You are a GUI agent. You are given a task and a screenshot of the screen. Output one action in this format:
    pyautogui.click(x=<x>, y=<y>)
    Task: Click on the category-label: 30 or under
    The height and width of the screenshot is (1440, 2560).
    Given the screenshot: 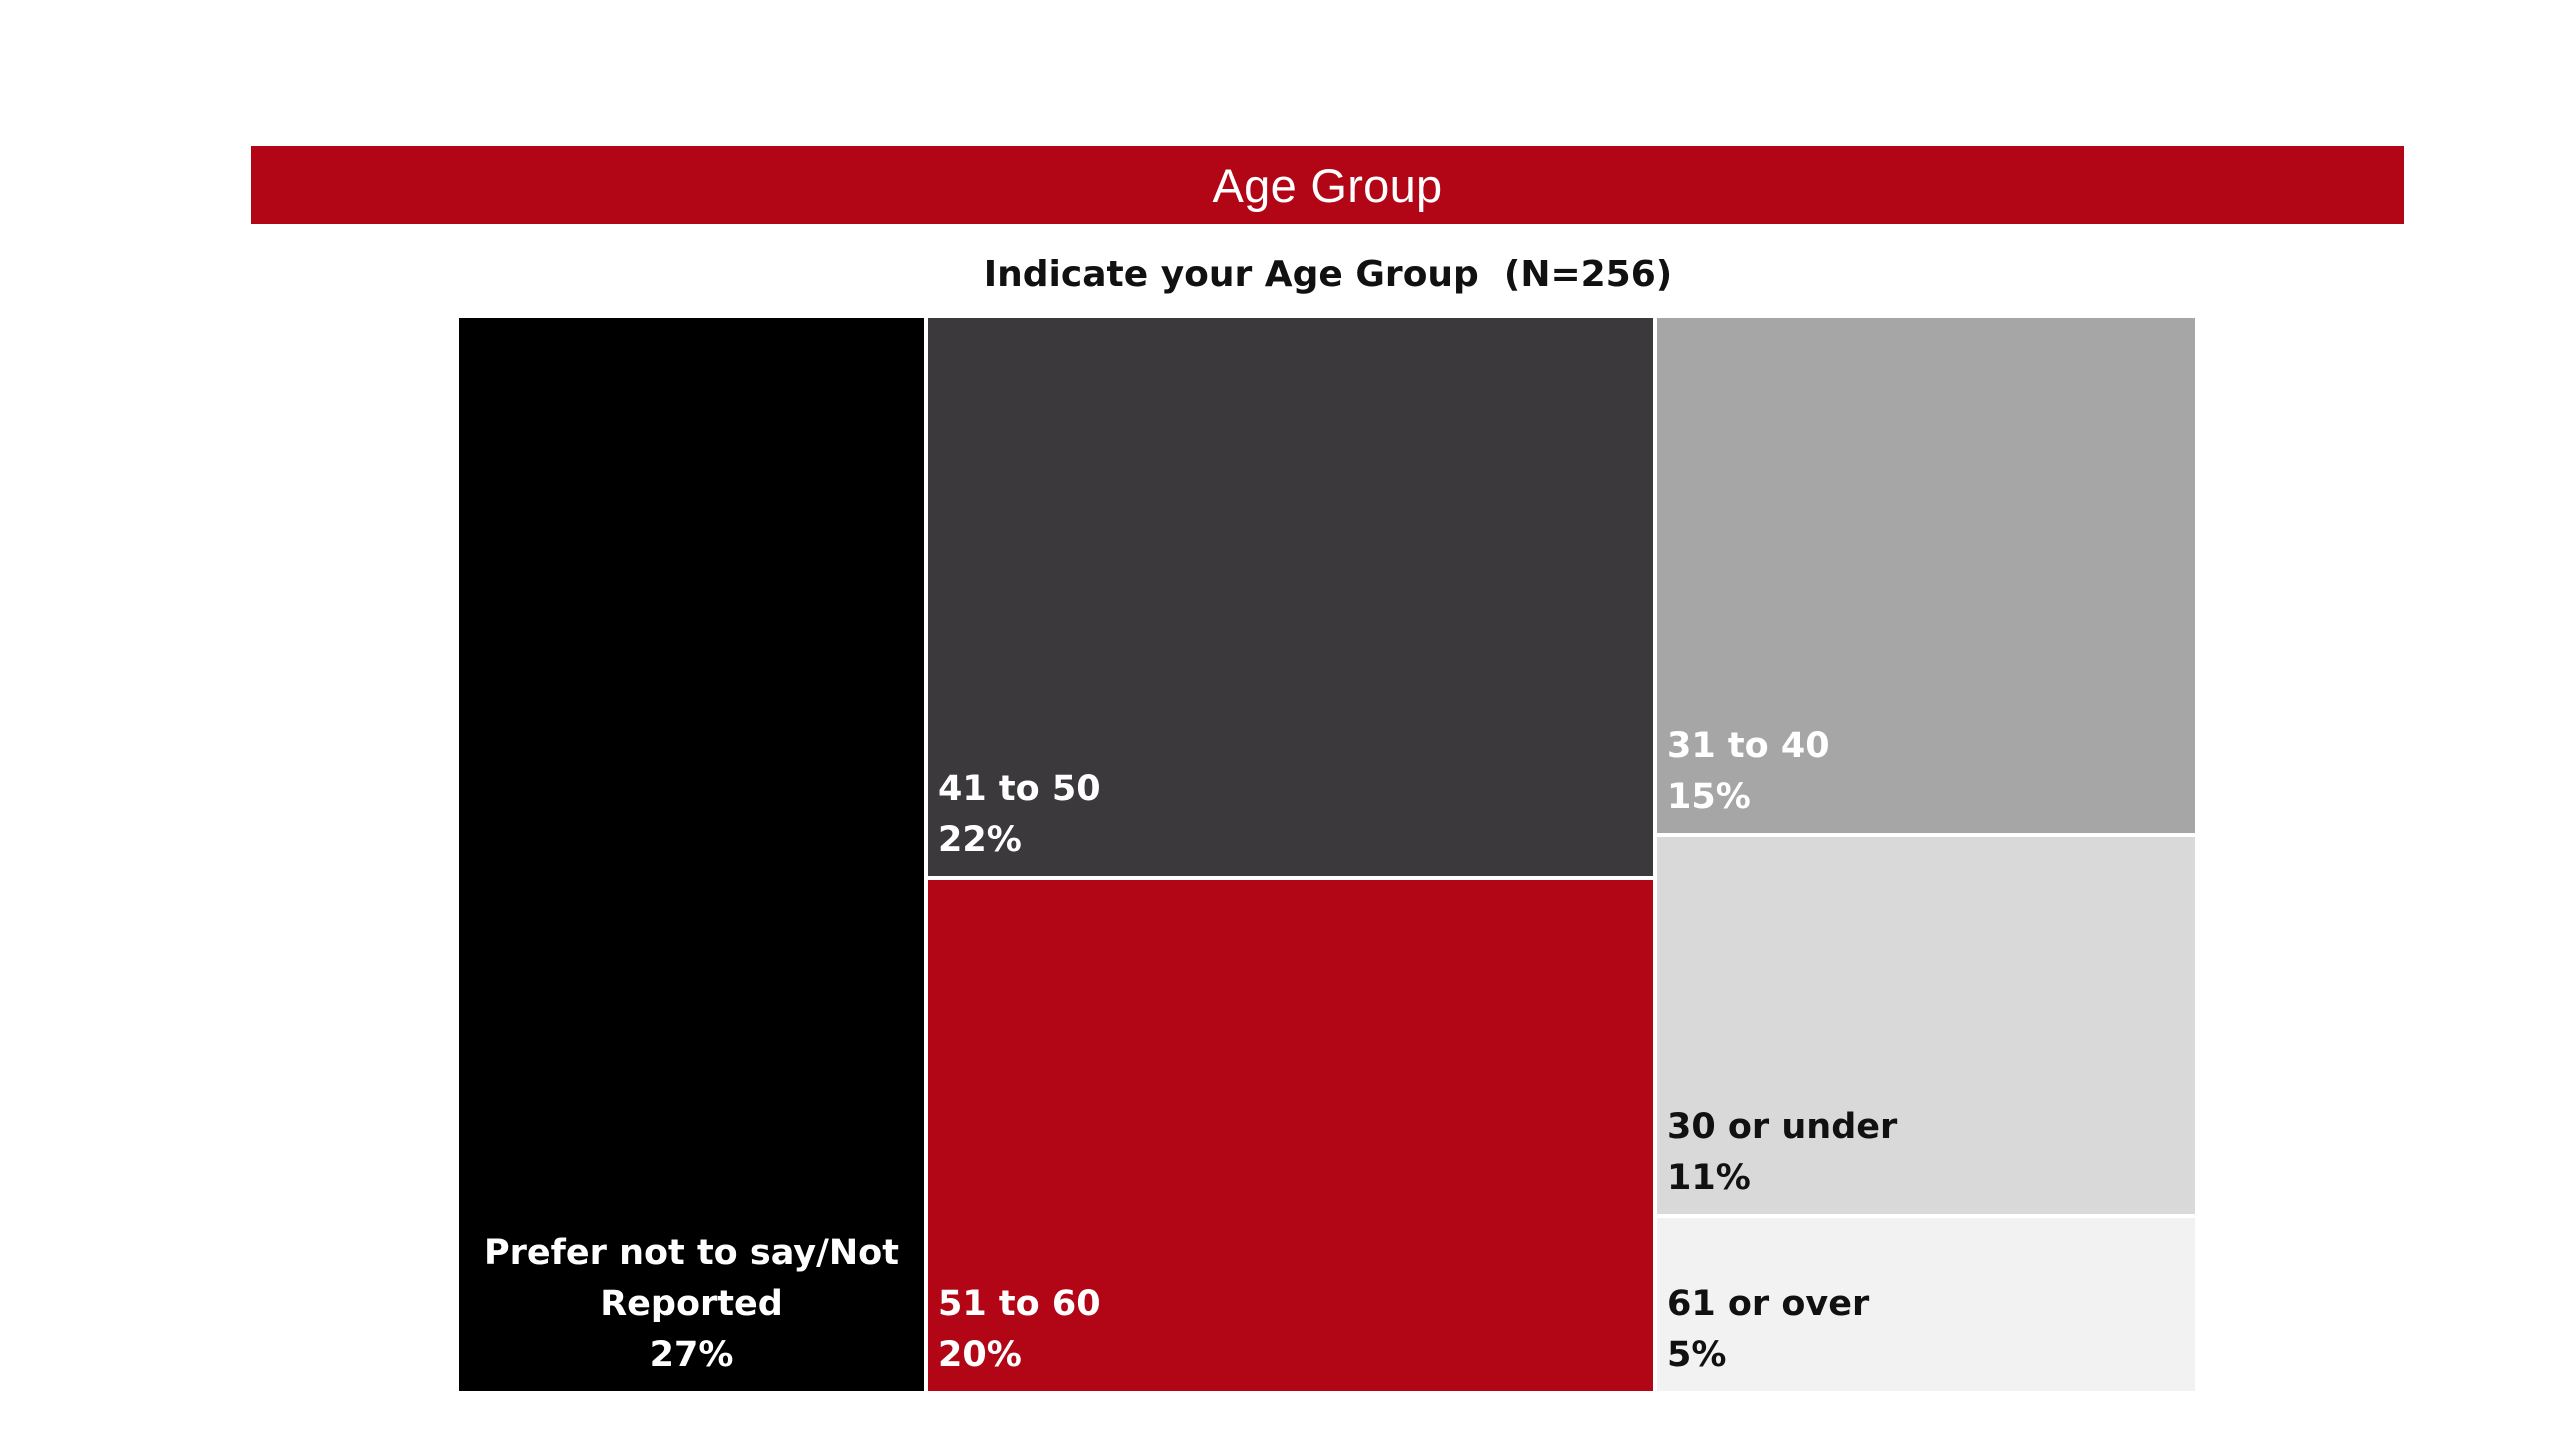 What is the action you would take?
    pyautogui.click(x=1782, y=1127)
    